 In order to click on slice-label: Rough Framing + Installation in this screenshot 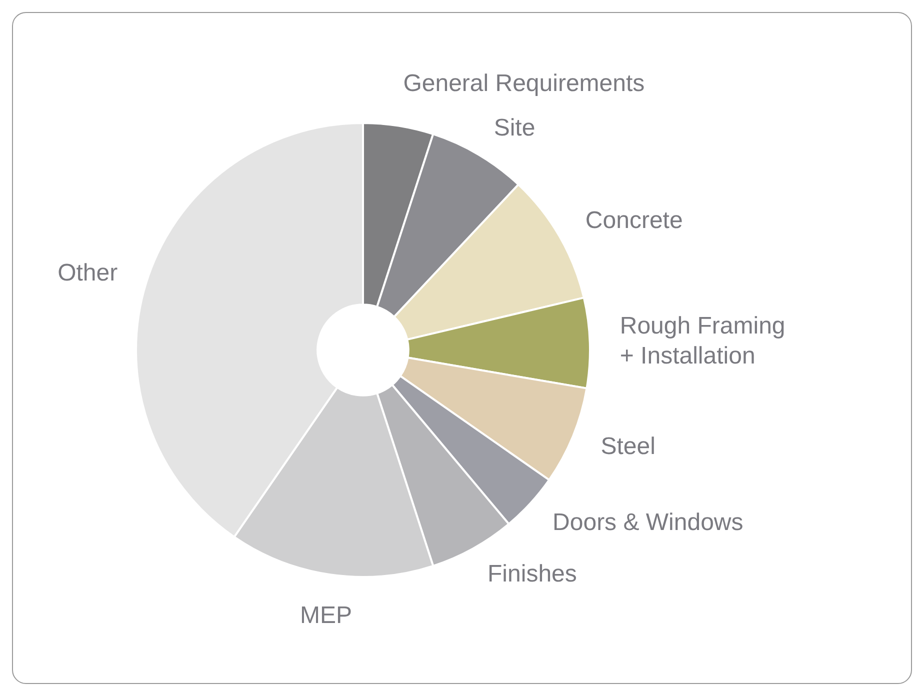, I will do `click(703, 341)`.